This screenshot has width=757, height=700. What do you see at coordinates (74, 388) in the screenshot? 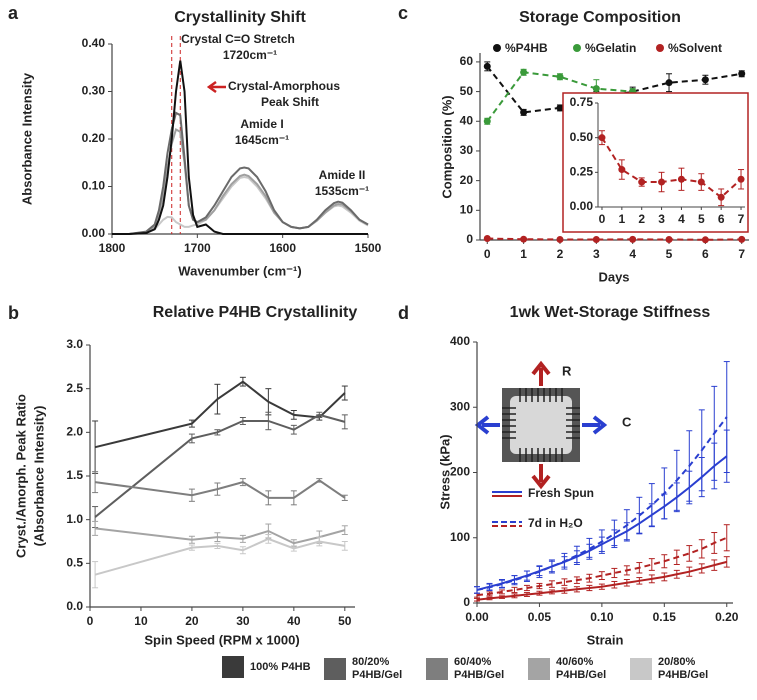
I see `y-tick-label: 2.5` at bounding box center [74, 388].